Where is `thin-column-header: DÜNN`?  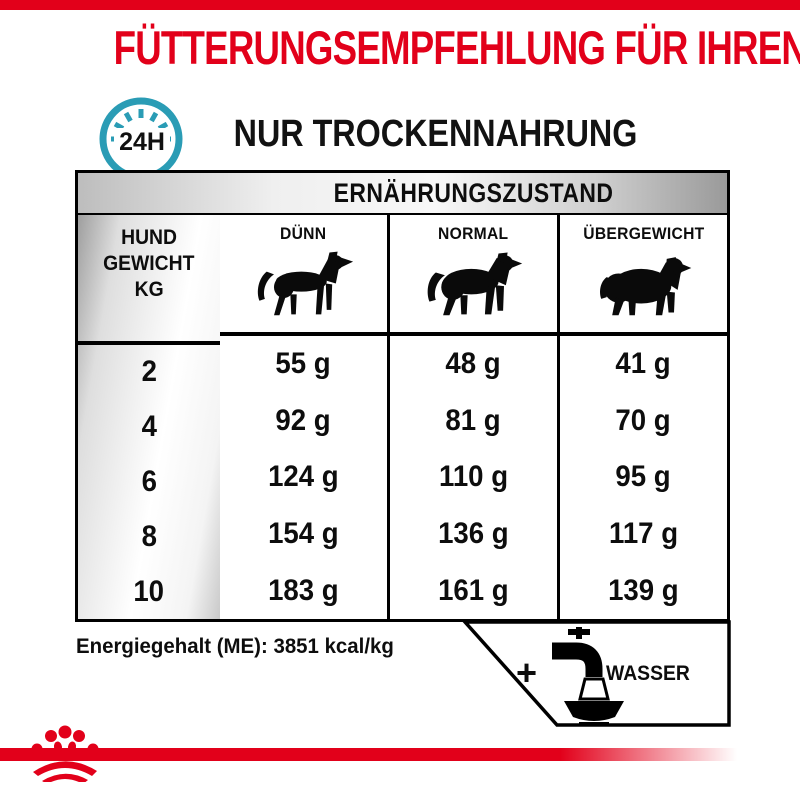 thin-column-header: DÜNN is located at coordinates (303, 275).